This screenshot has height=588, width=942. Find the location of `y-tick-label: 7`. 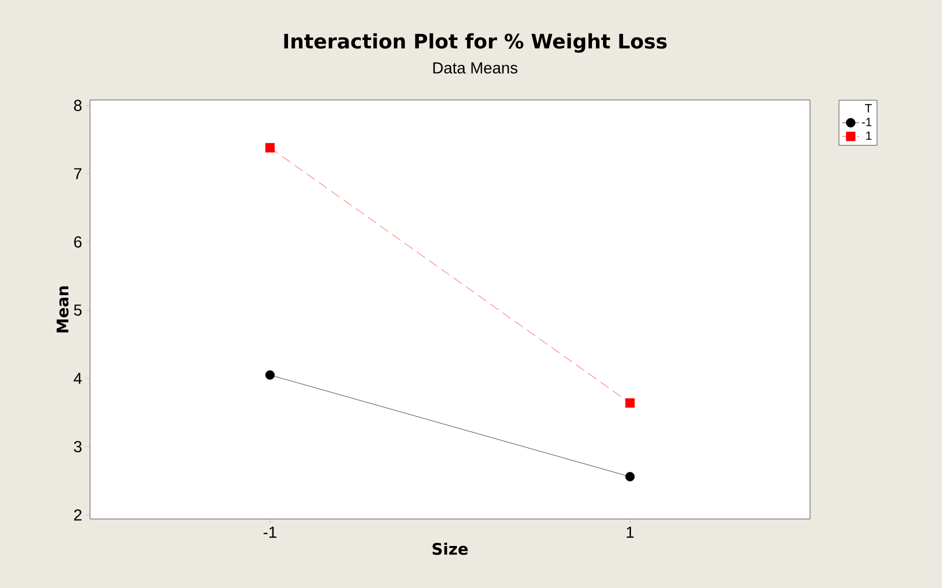

y-tick-label: 7 is located at coordinates (78, 174).